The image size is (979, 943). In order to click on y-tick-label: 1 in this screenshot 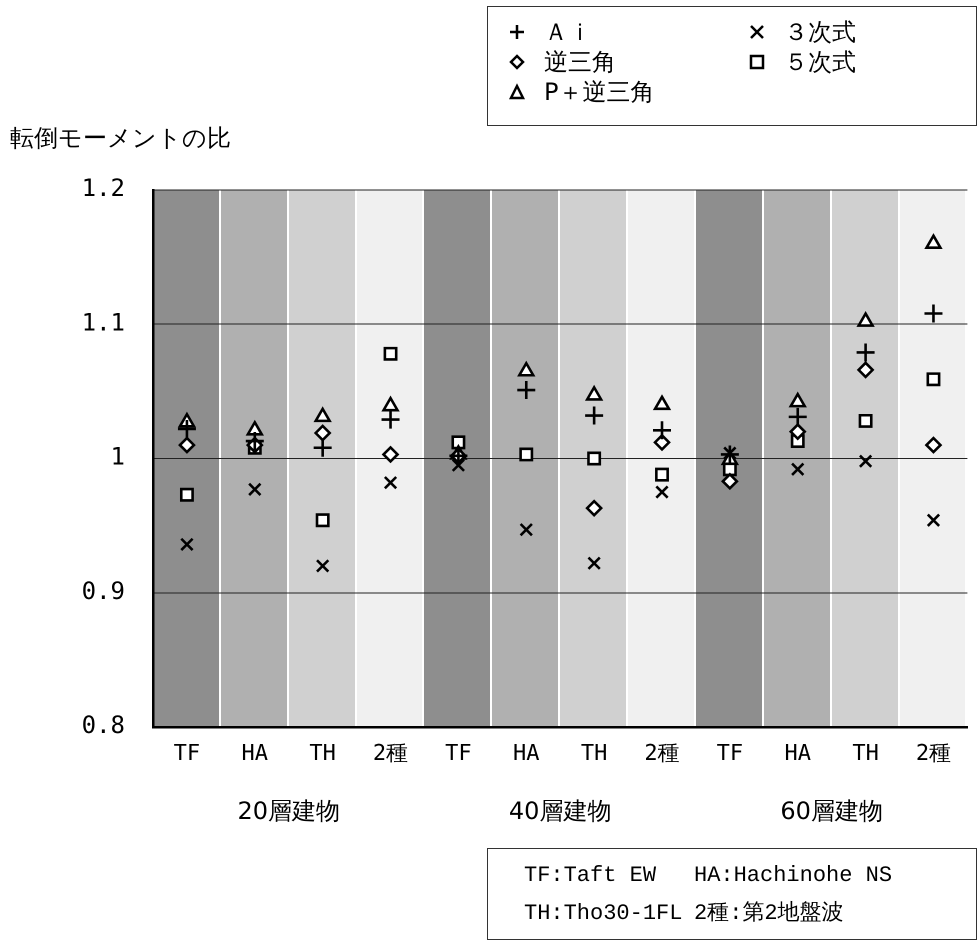, I will do `click(117, 456)`.